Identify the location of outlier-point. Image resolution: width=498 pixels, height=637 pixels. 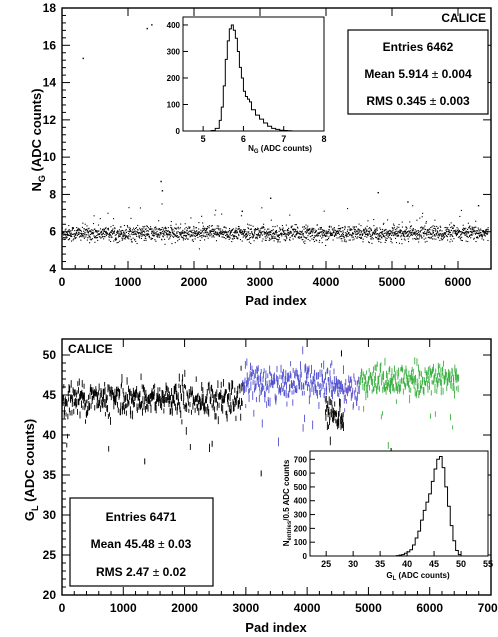
(378, 192).